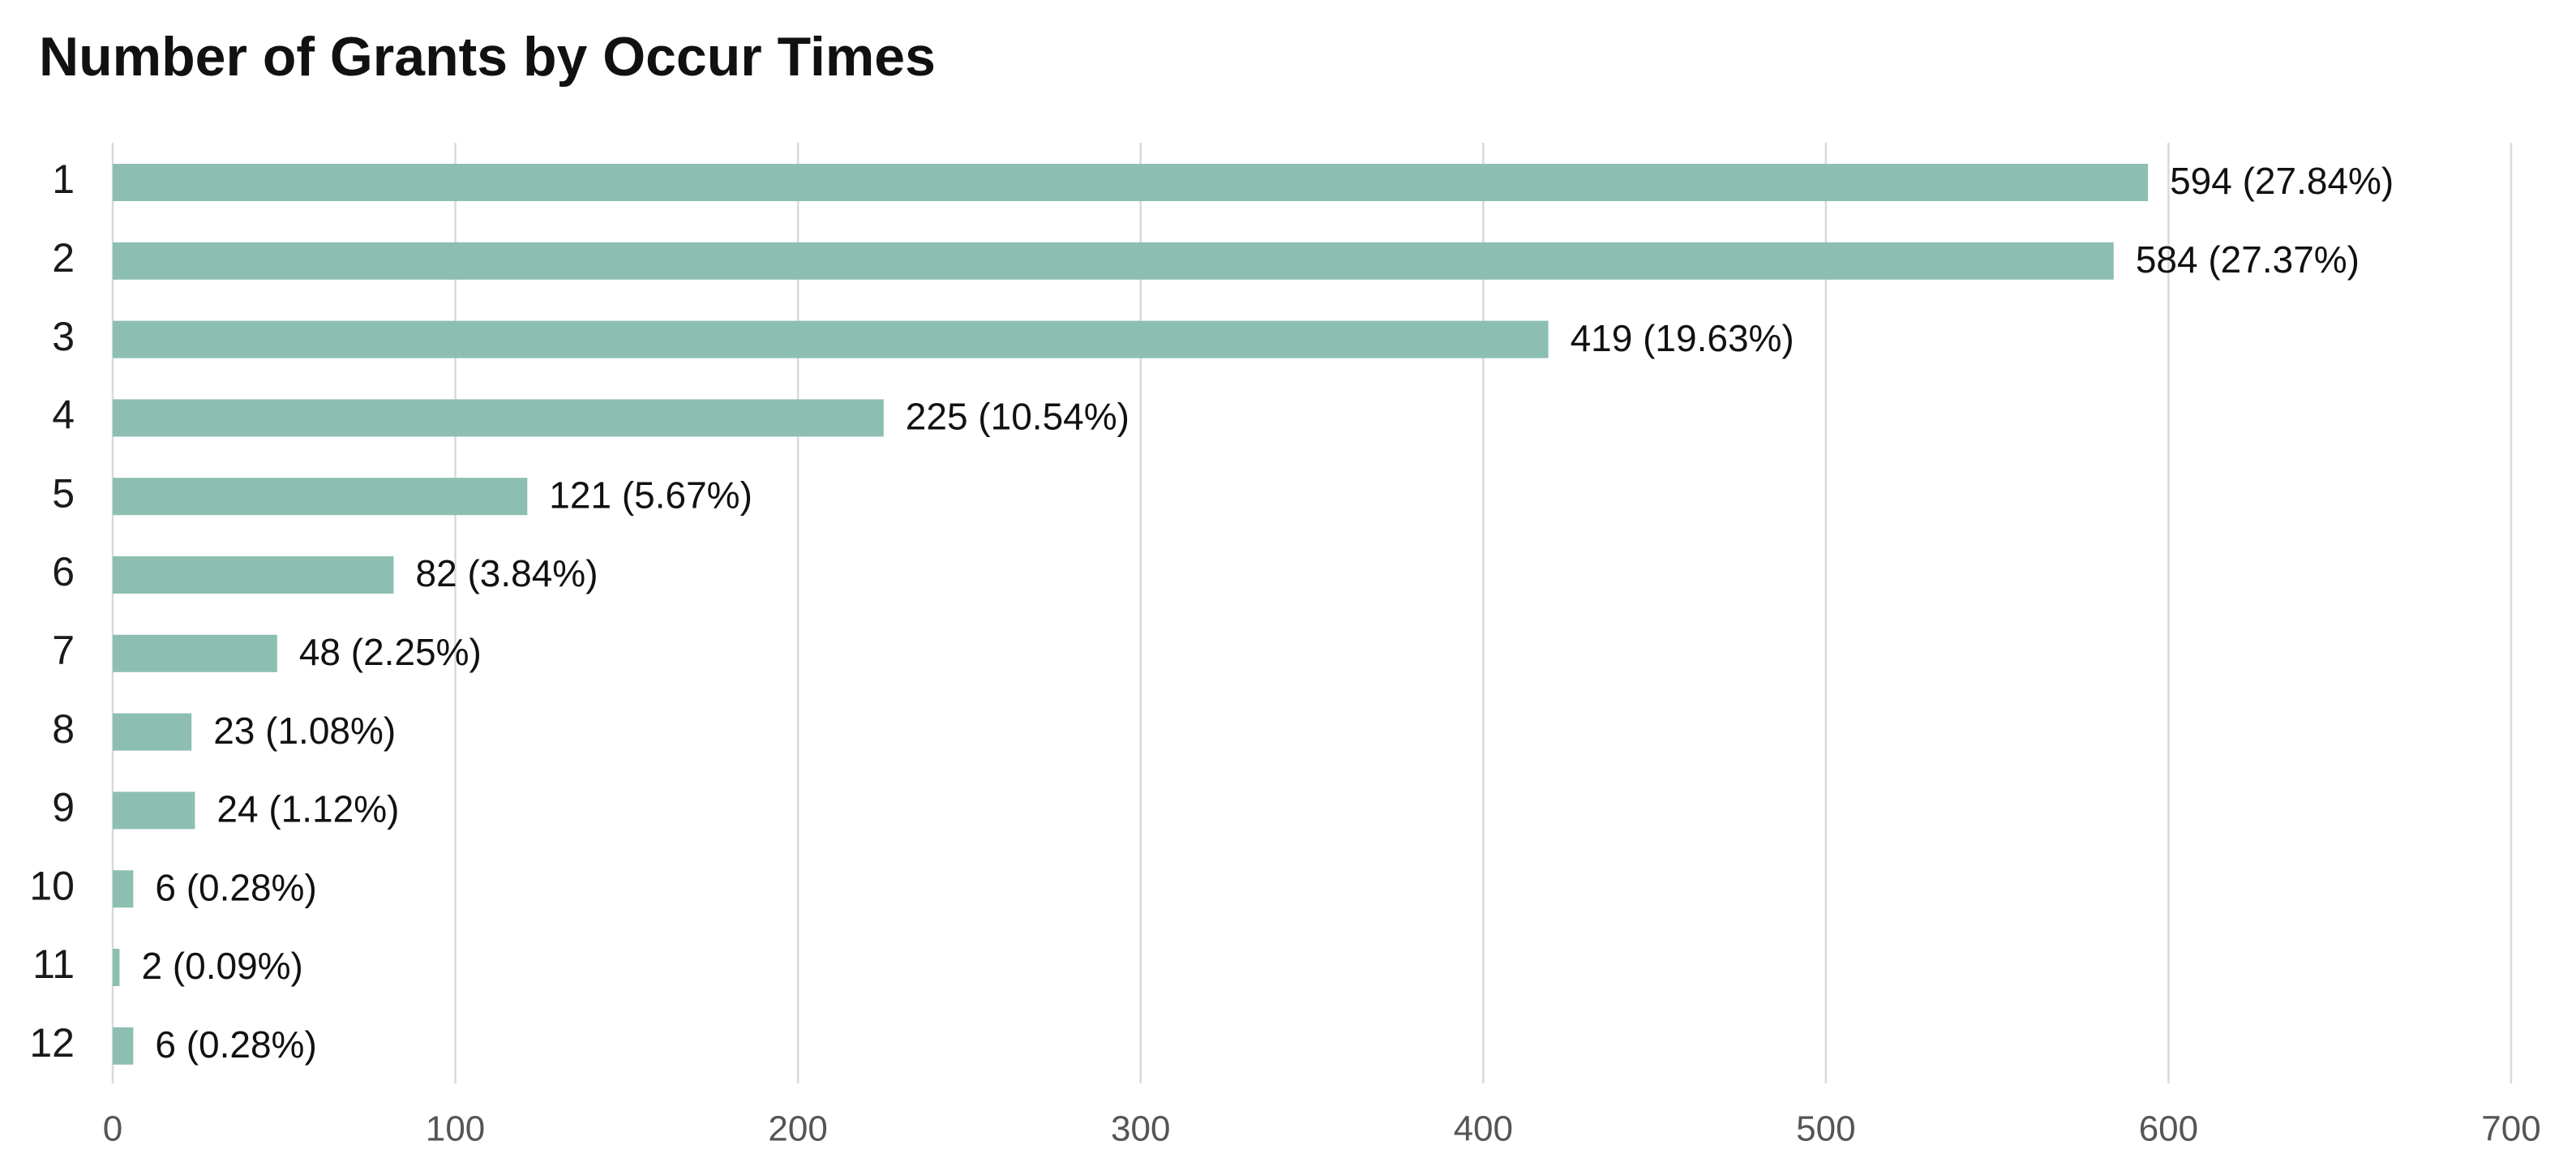 This screenshot has width=2576, height=1171. I want to click on data-label: 121 (5.67%), so click(650, 495).